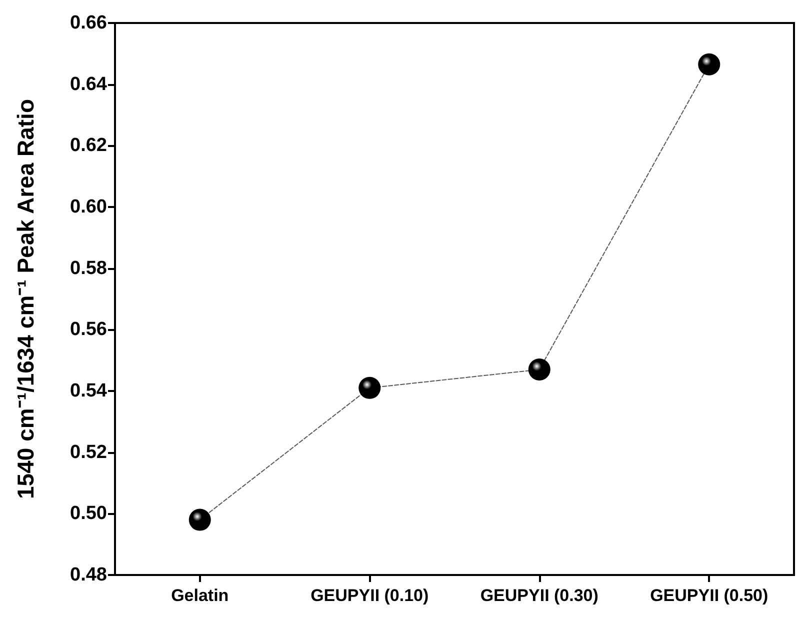  I want to click on x-tick-label: GEUPYII (0.10), so click(369, 595).